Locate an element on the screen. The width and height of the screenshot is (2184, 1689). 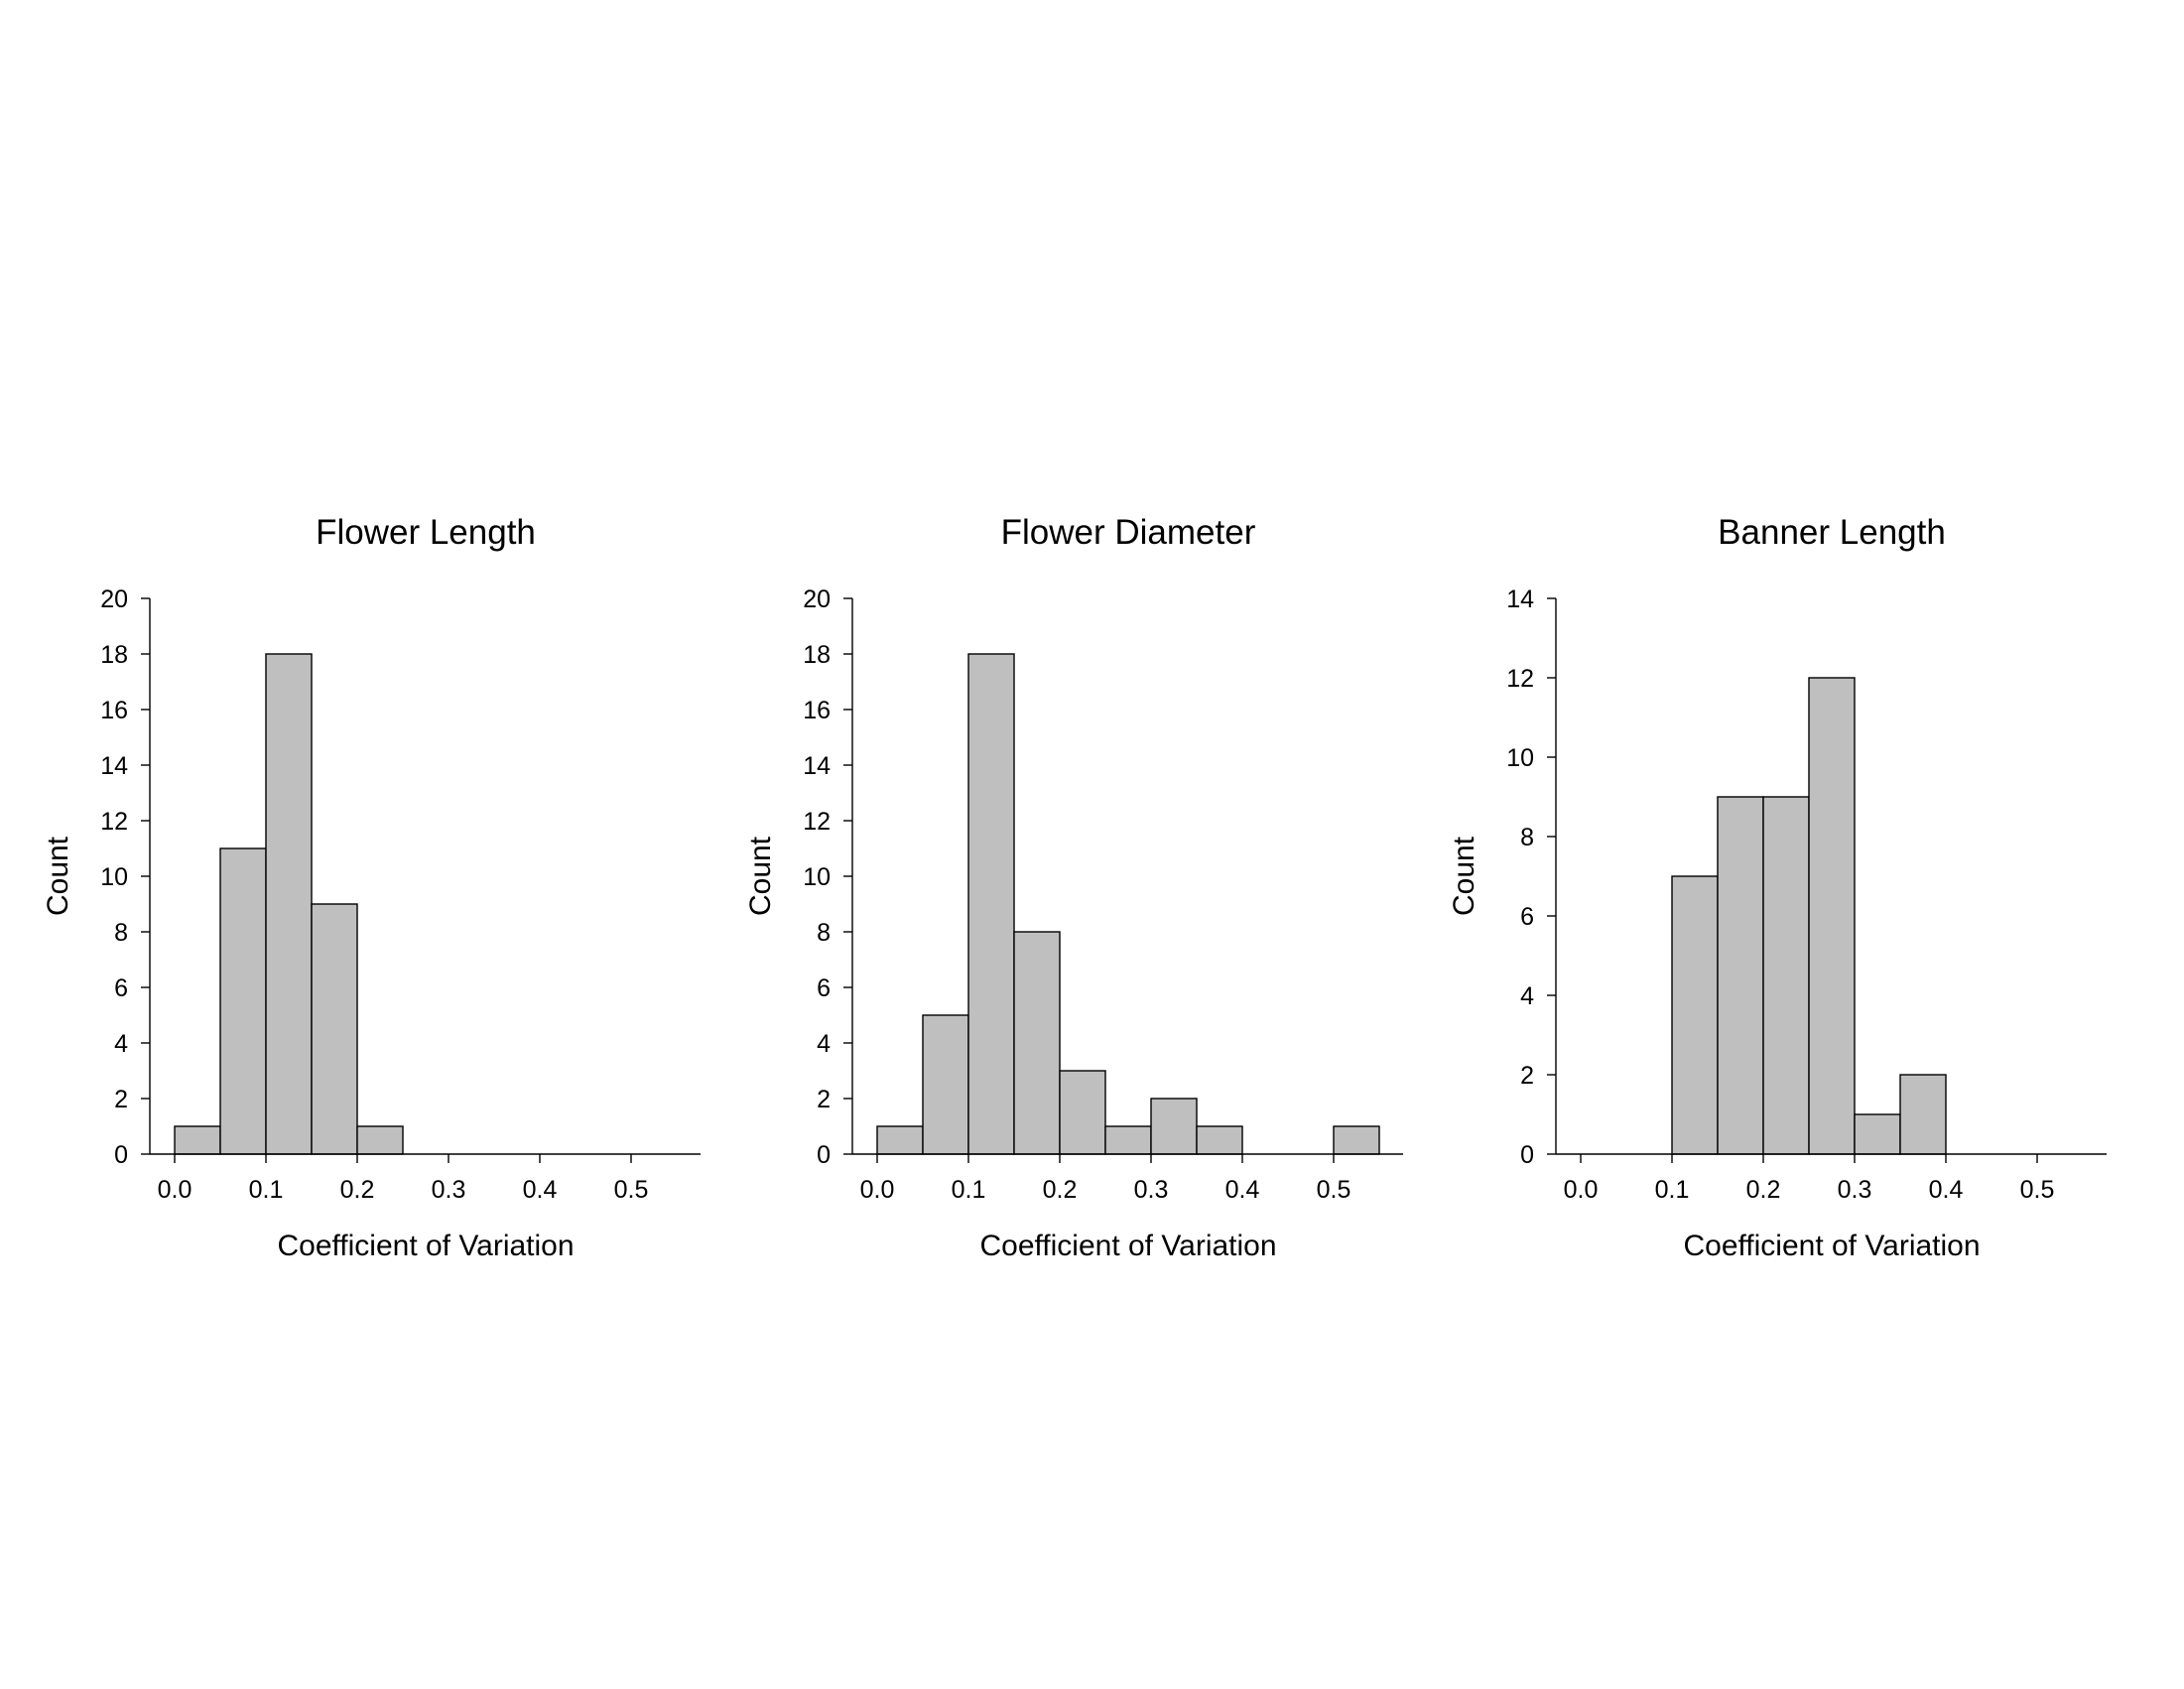
chart-title: Flower Diameter is located at coordinates (1128, 532).